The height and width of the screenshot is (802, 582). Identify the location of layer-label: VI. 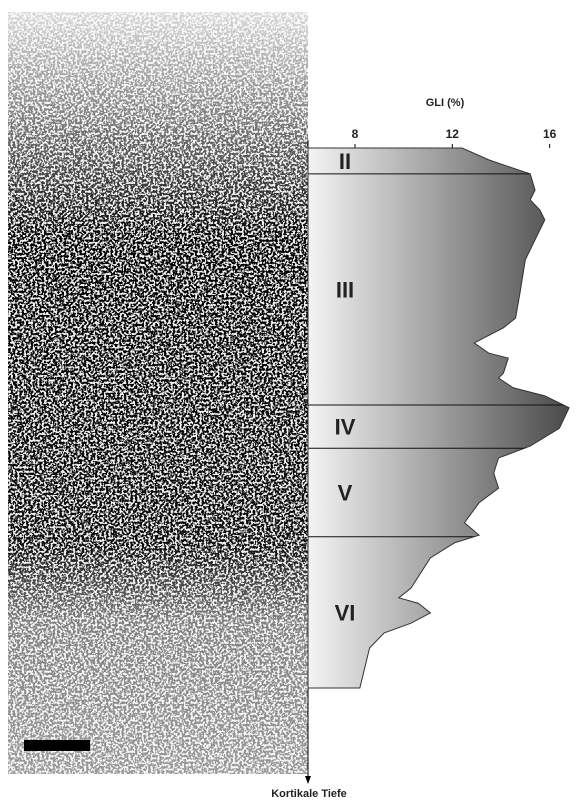
(345, 612).